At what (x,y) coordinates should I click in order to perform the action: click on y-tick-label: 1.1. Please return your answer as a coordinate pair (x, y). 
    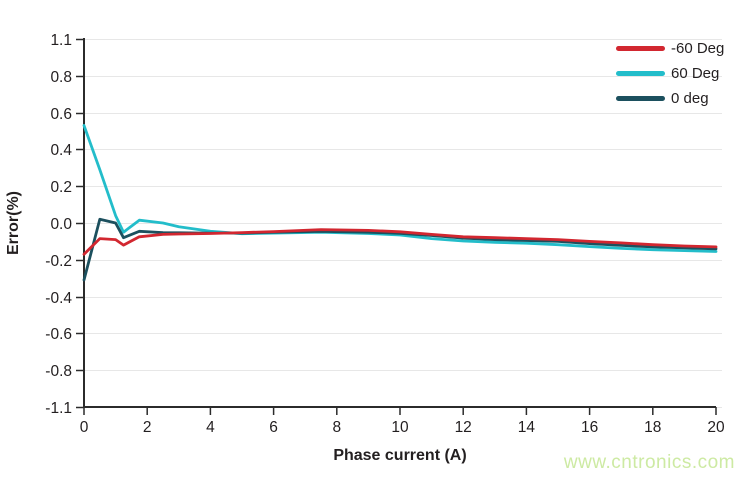
    Looking at the image, I should click on (61, 40).